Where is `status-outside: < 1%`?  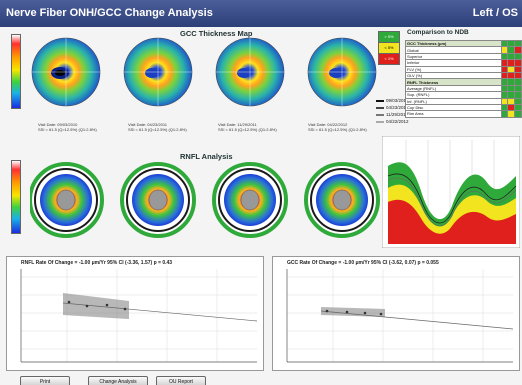
status-outside: < 1% is located at coordinates (389, 59).